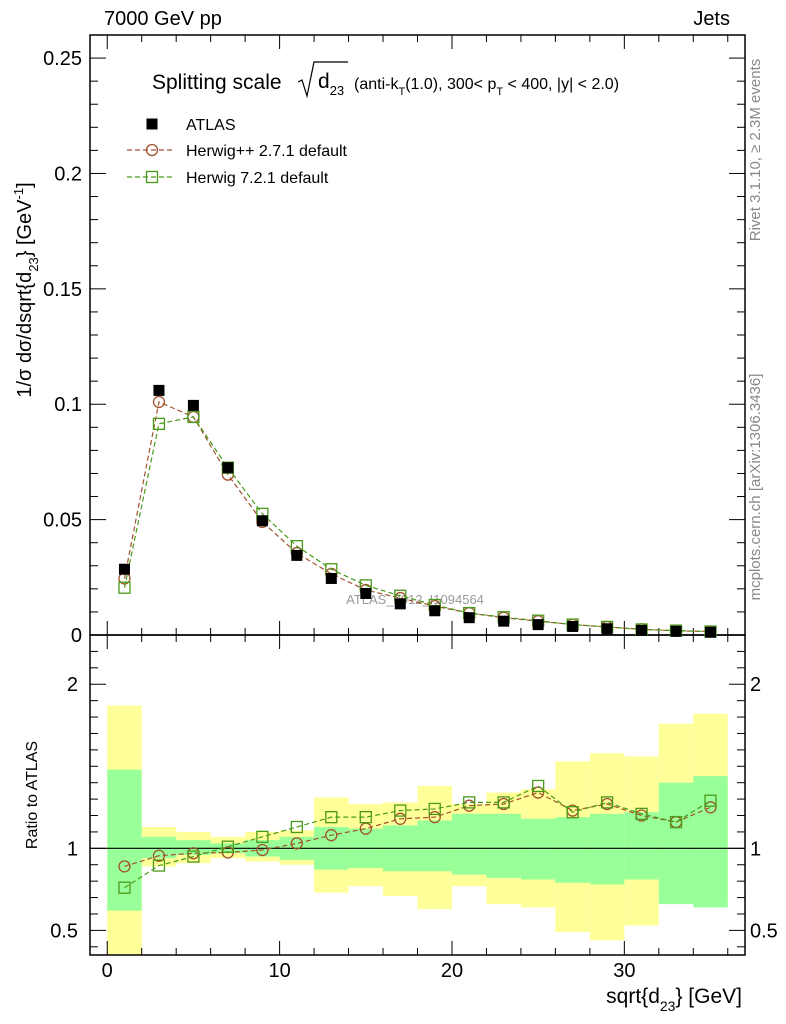  What do you see at coordinates (452, 971) in the screenshot?
I see `x-tick-label: 20` at bounding box center [452, 971].